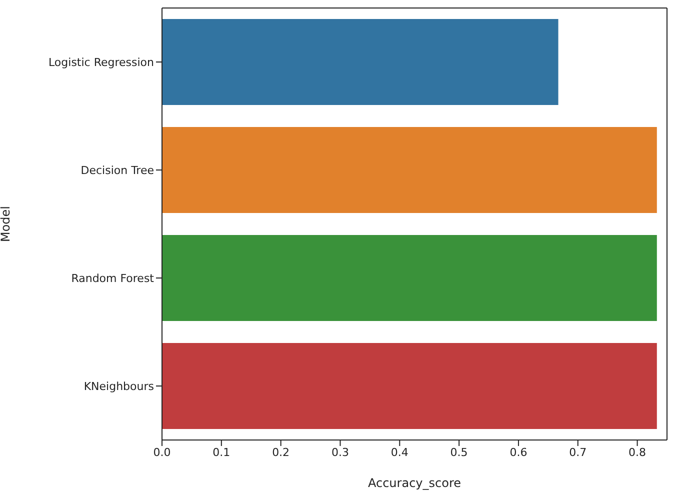  I want to click on y-tick-label: Logistic Regression, so click(101, 62).